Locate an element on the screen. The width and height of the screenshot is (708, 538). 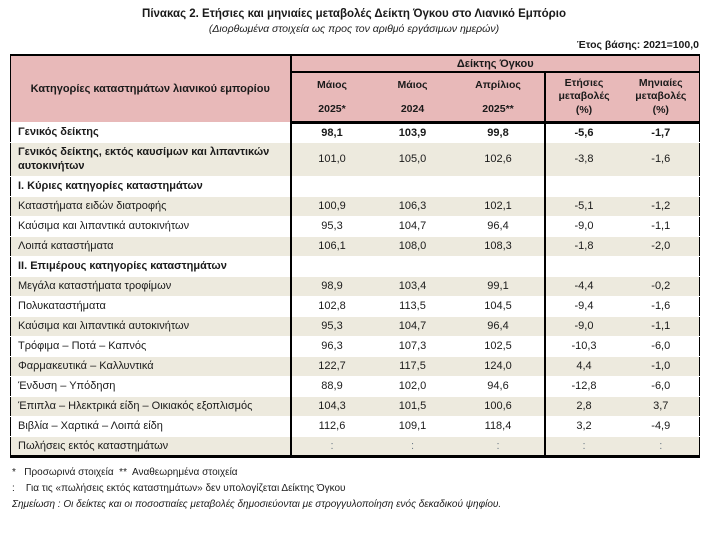
row-value: 102,0 is located at coordinates (412, 386).